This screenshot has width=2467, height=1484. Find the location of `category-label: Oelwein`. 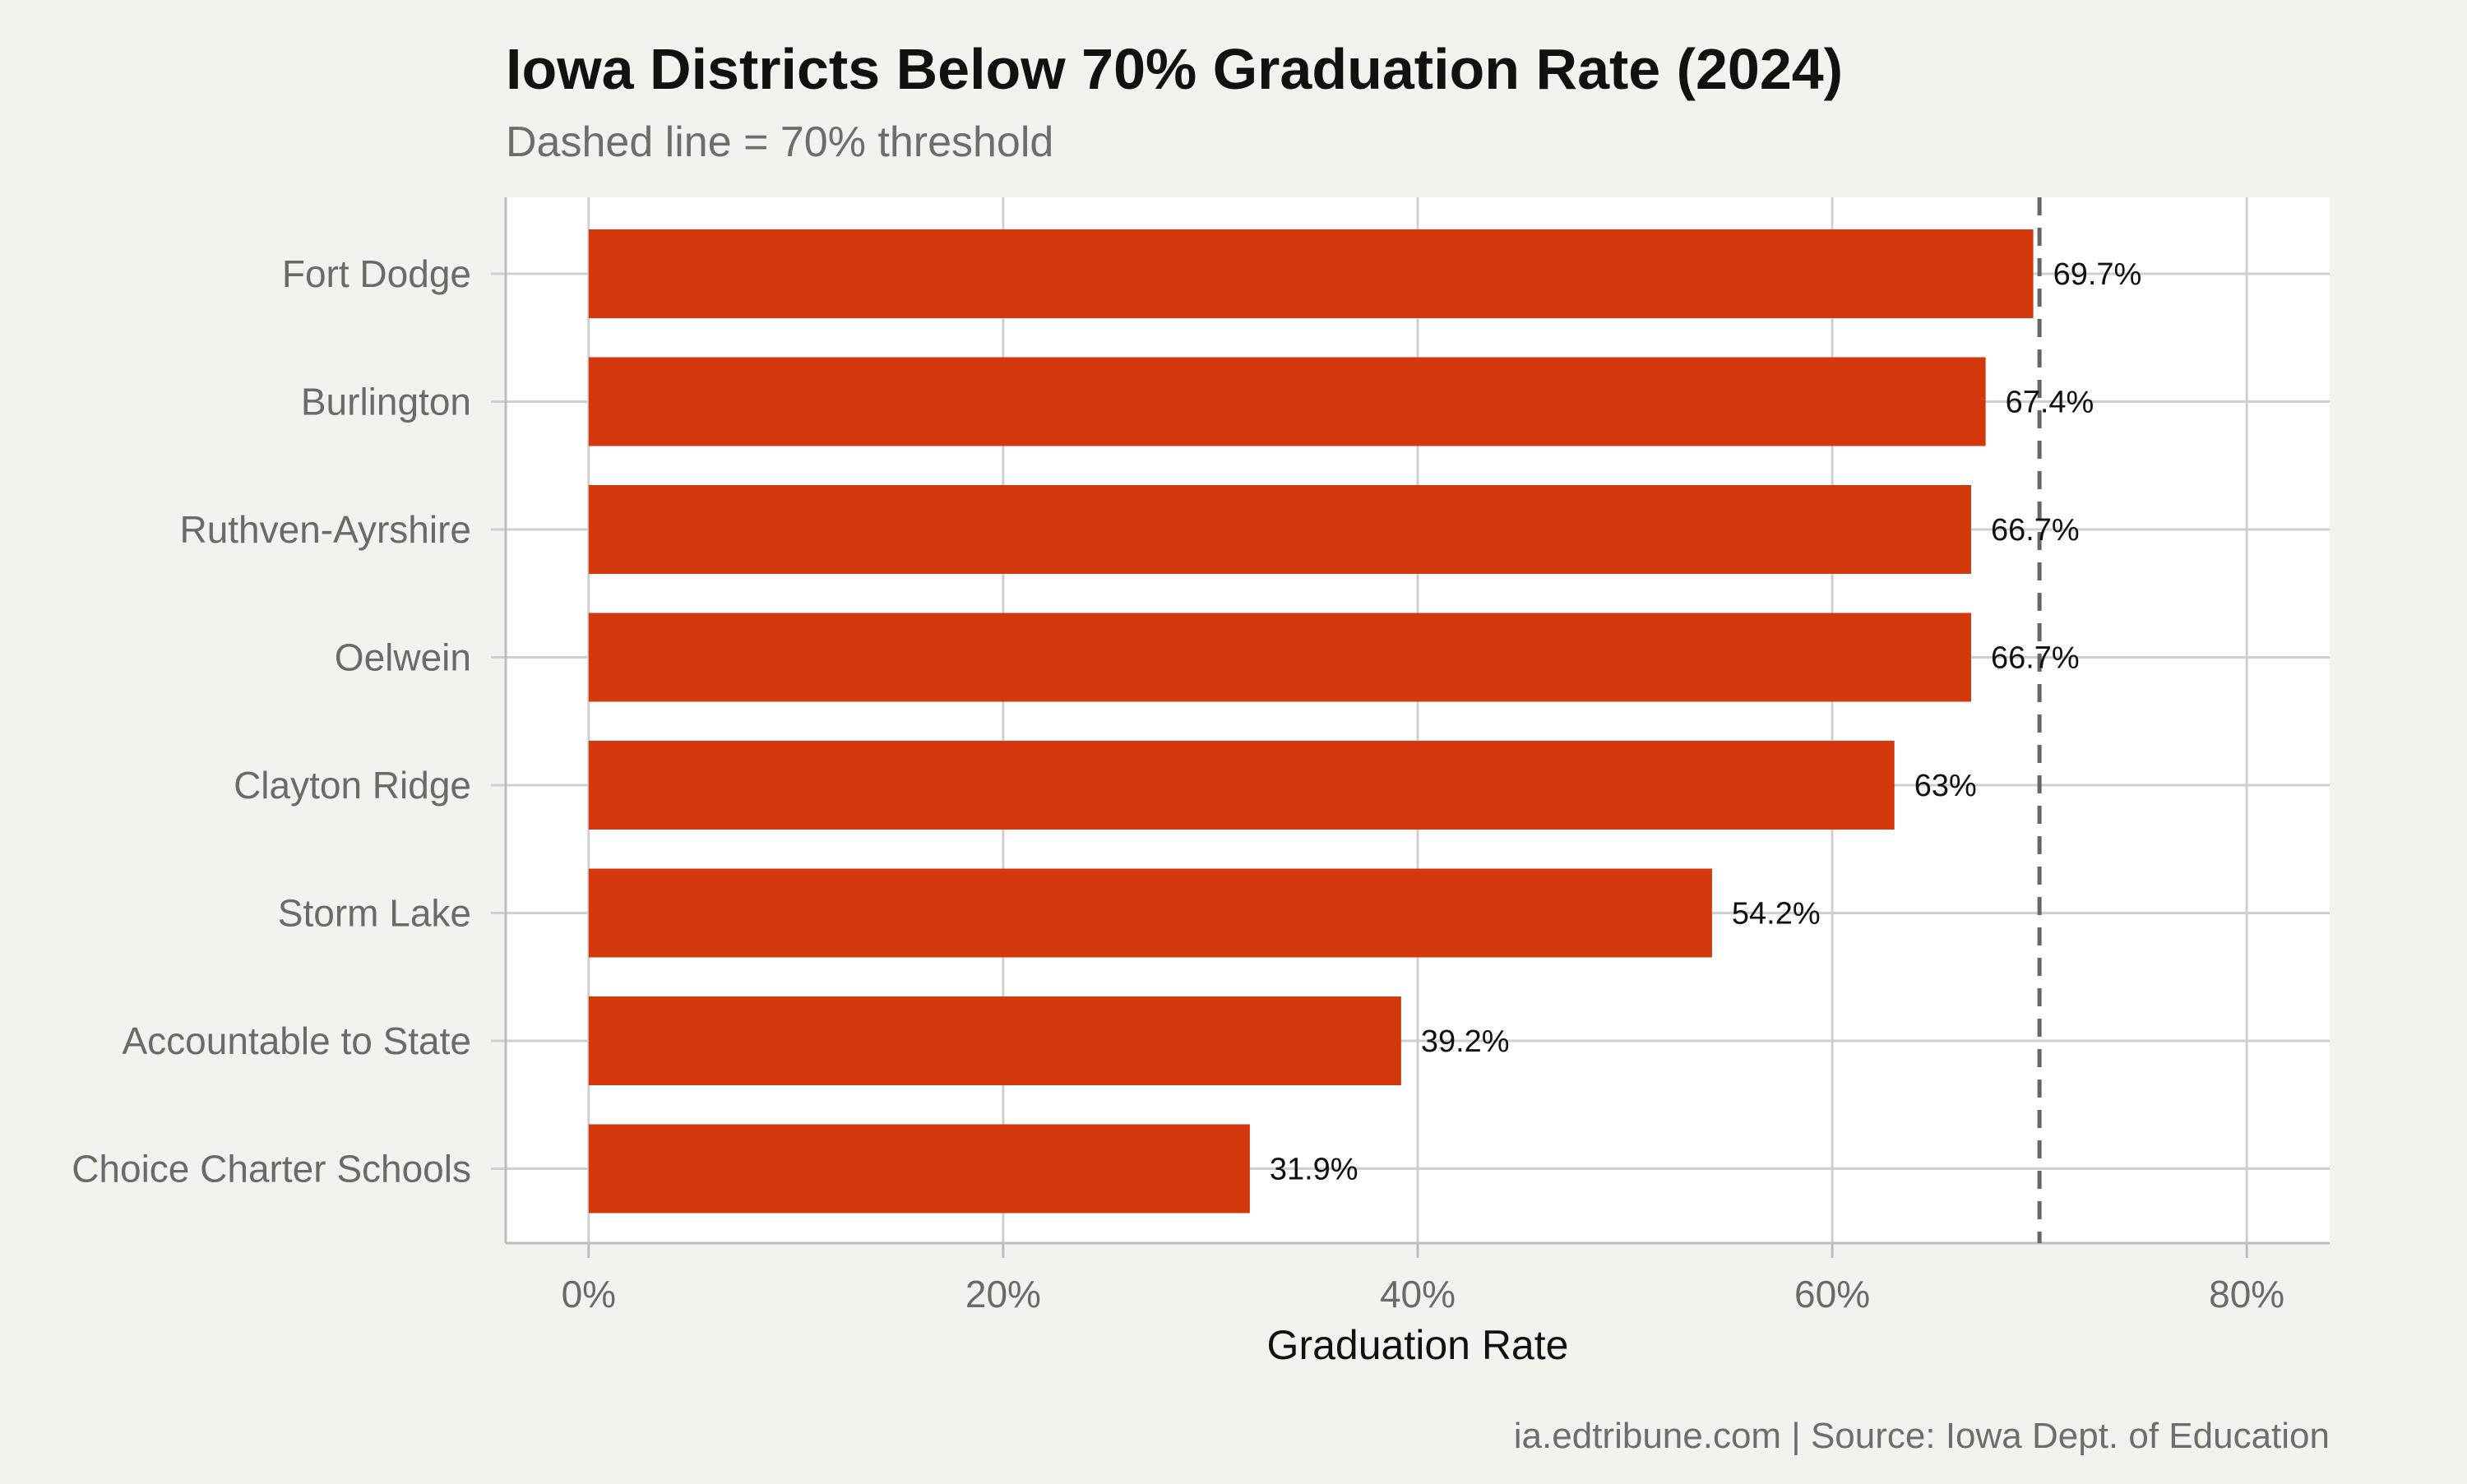

category-label: Oelwein is located at coordinates (403, 657).